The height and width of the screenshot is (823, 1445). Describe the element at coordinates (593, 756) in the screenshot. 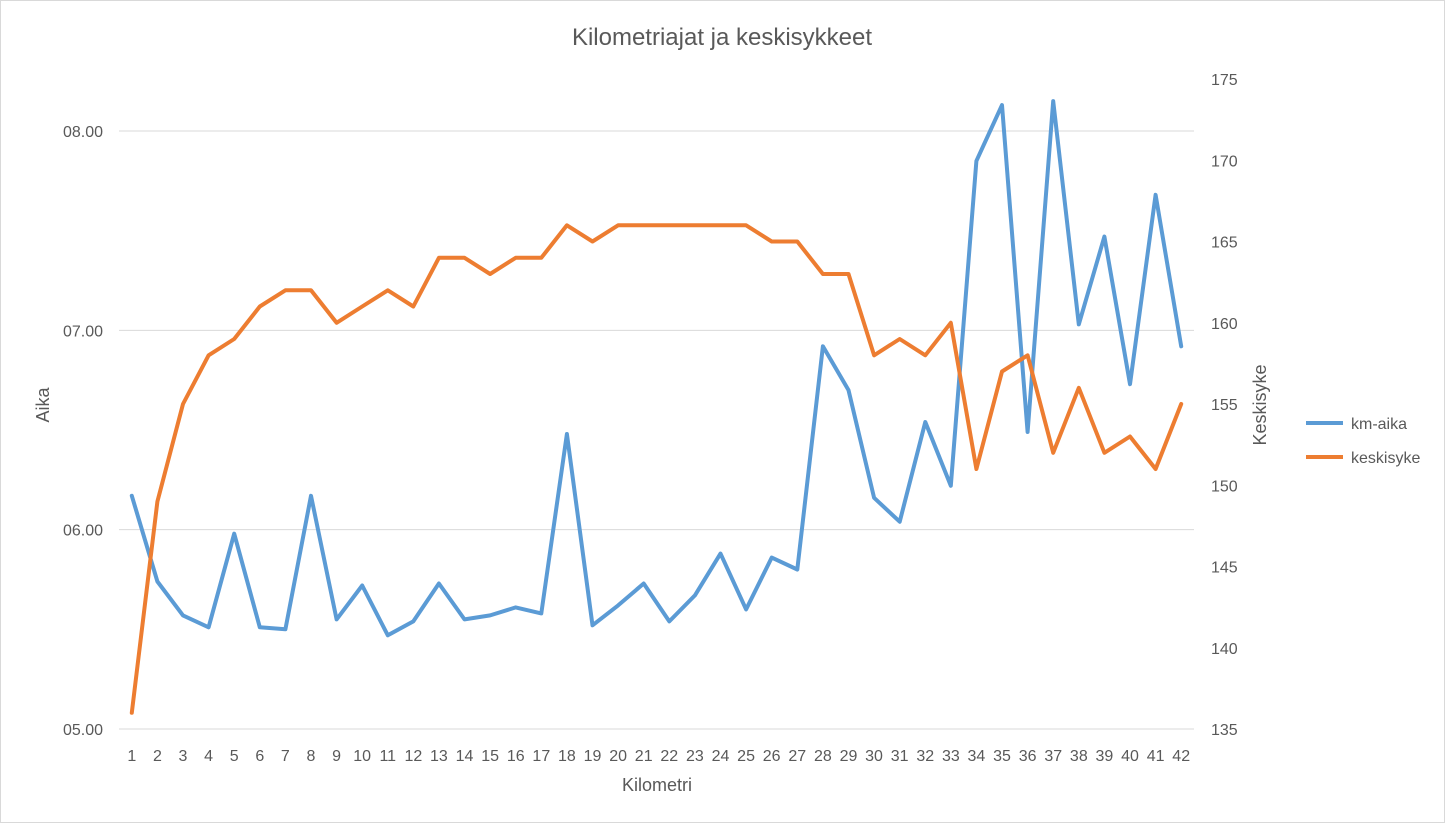

I see `x-tick-label: 19` at that location.